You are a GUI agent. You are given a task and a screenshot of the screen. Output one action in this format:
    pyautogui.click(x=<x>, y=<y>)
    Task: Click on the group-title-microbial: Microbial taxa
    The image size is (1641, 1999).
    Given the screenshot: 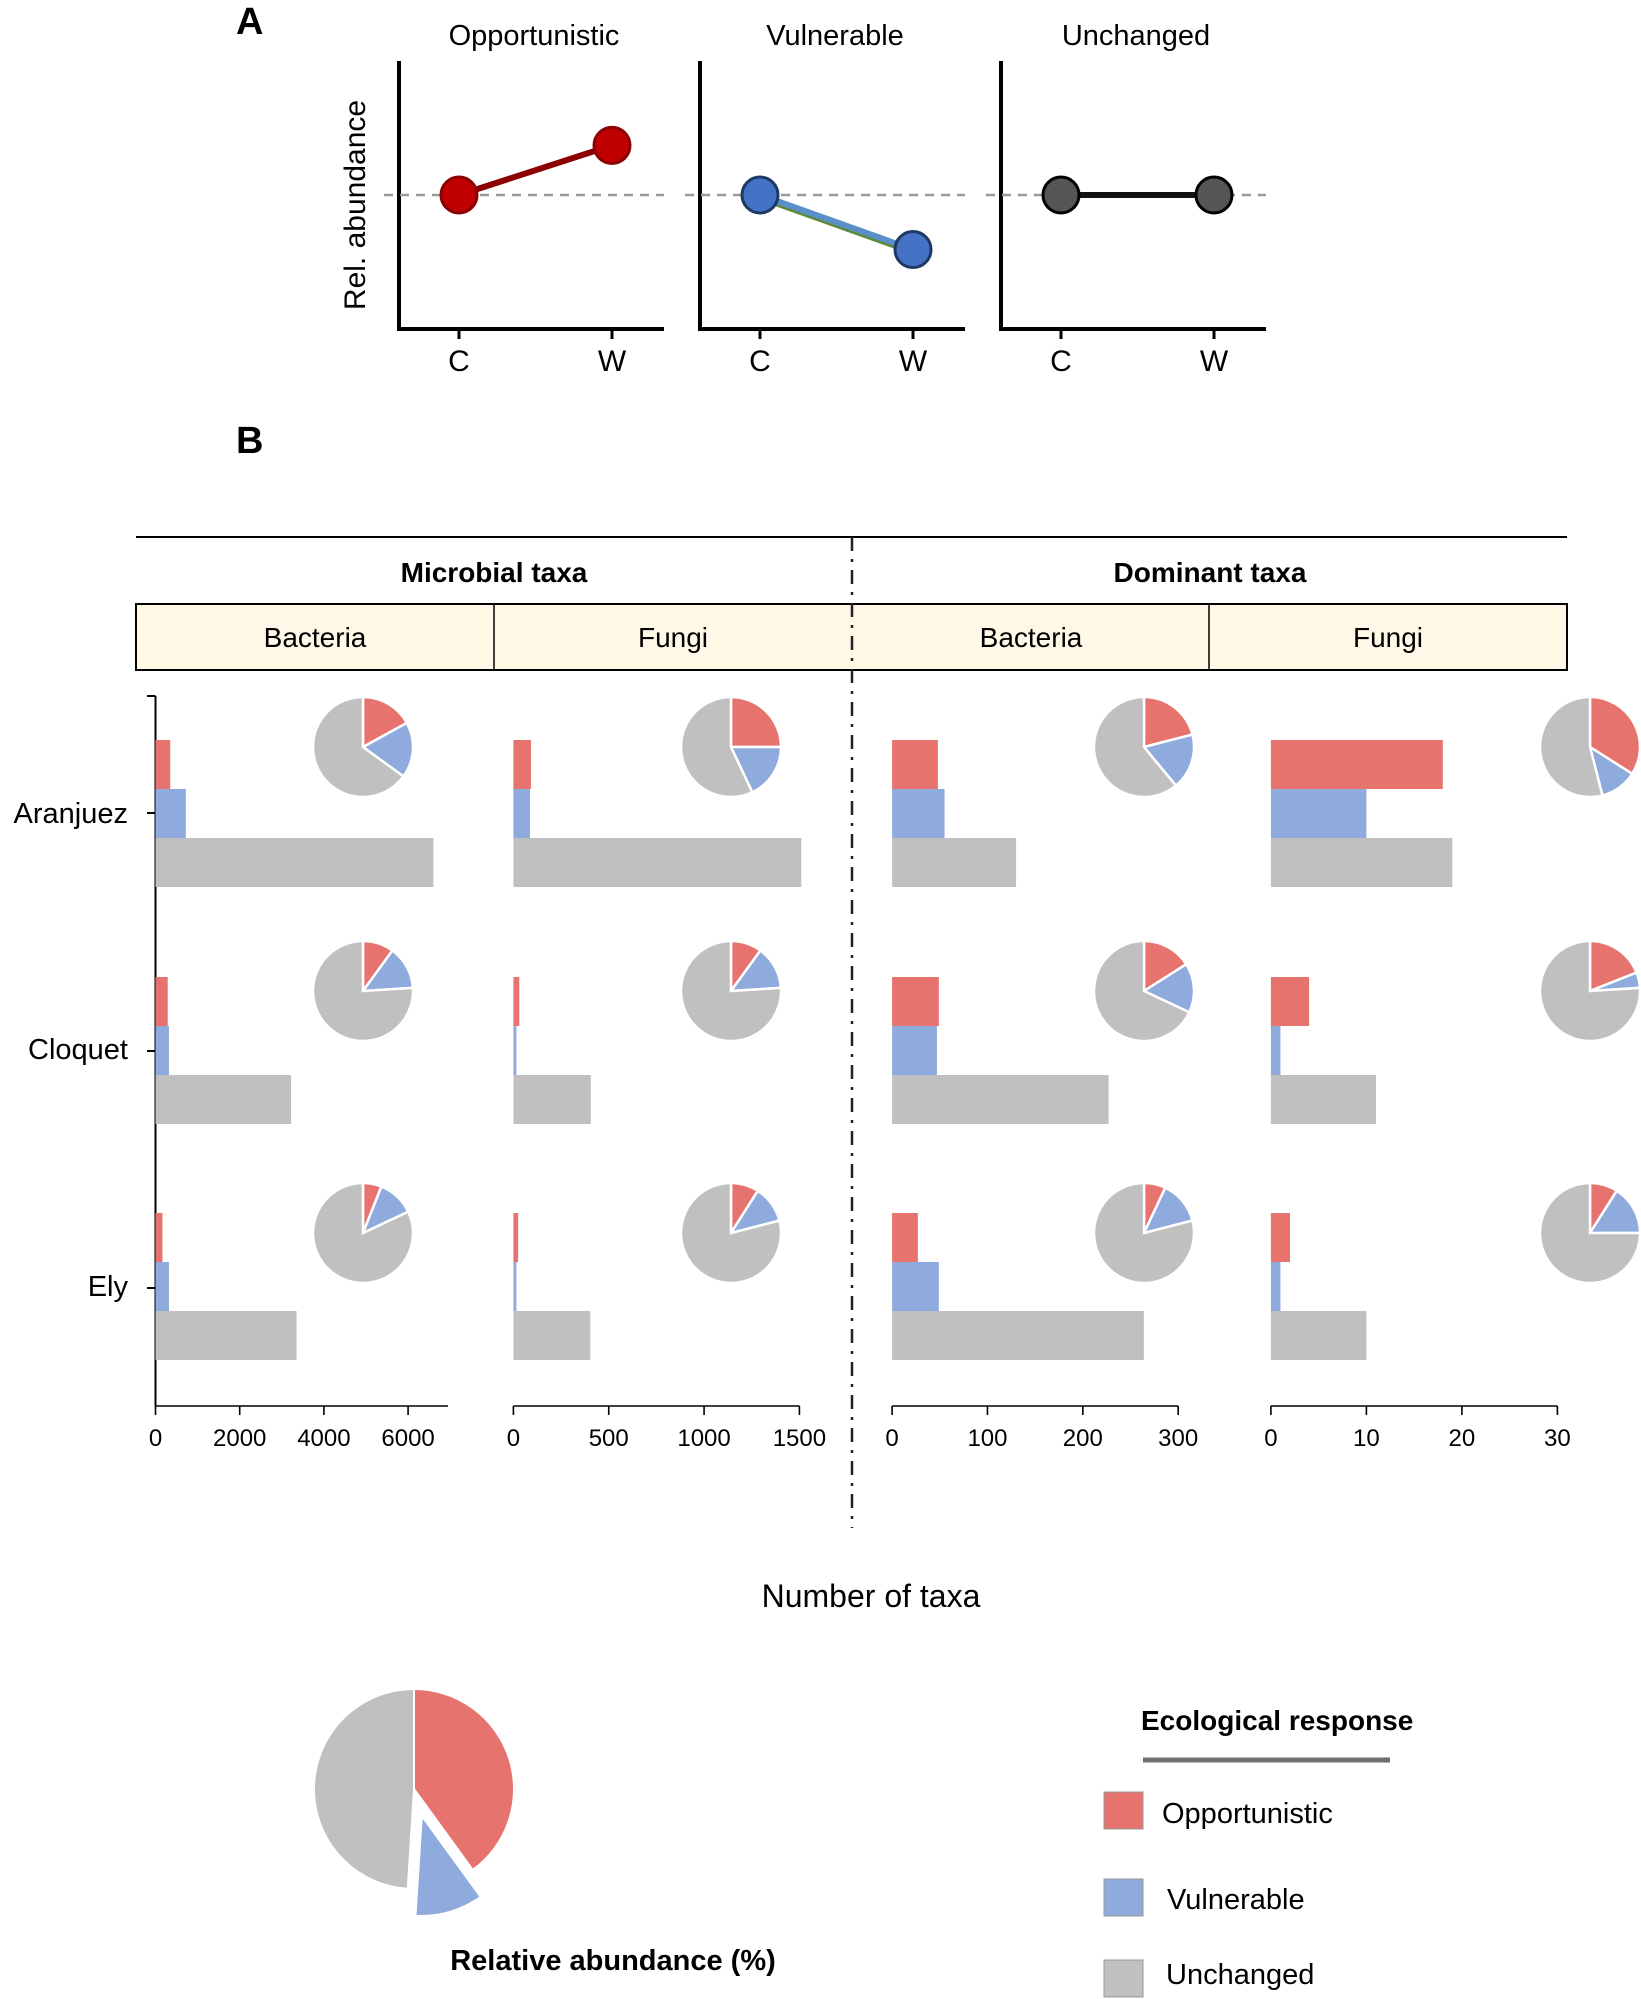 What is the action you would take?
    pyautogui.click(x=494, y=572)
    